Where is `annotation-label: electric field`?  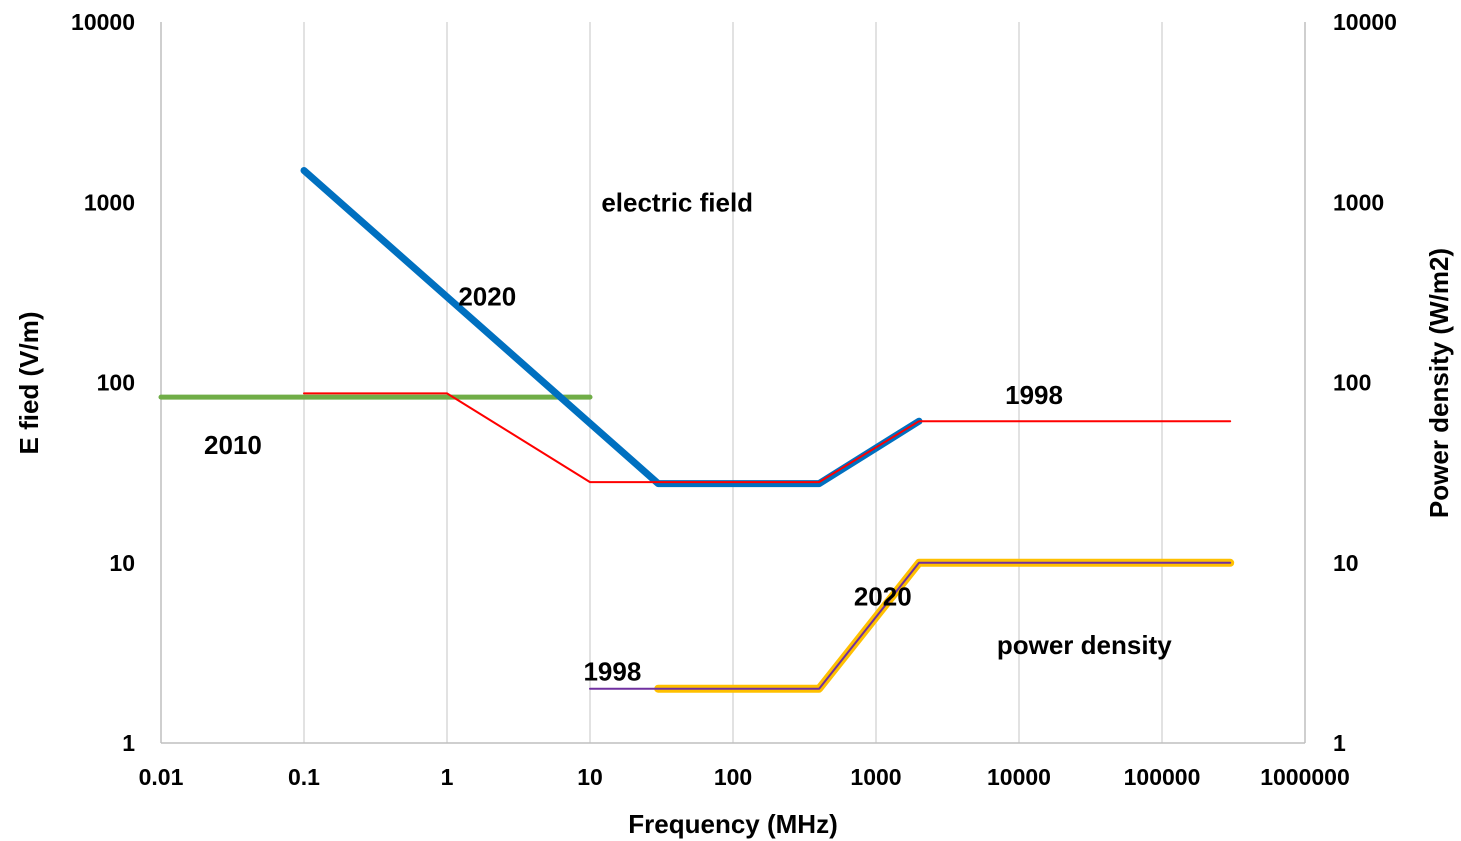 annotation-label: electric field is located at coordinates (677, 202).